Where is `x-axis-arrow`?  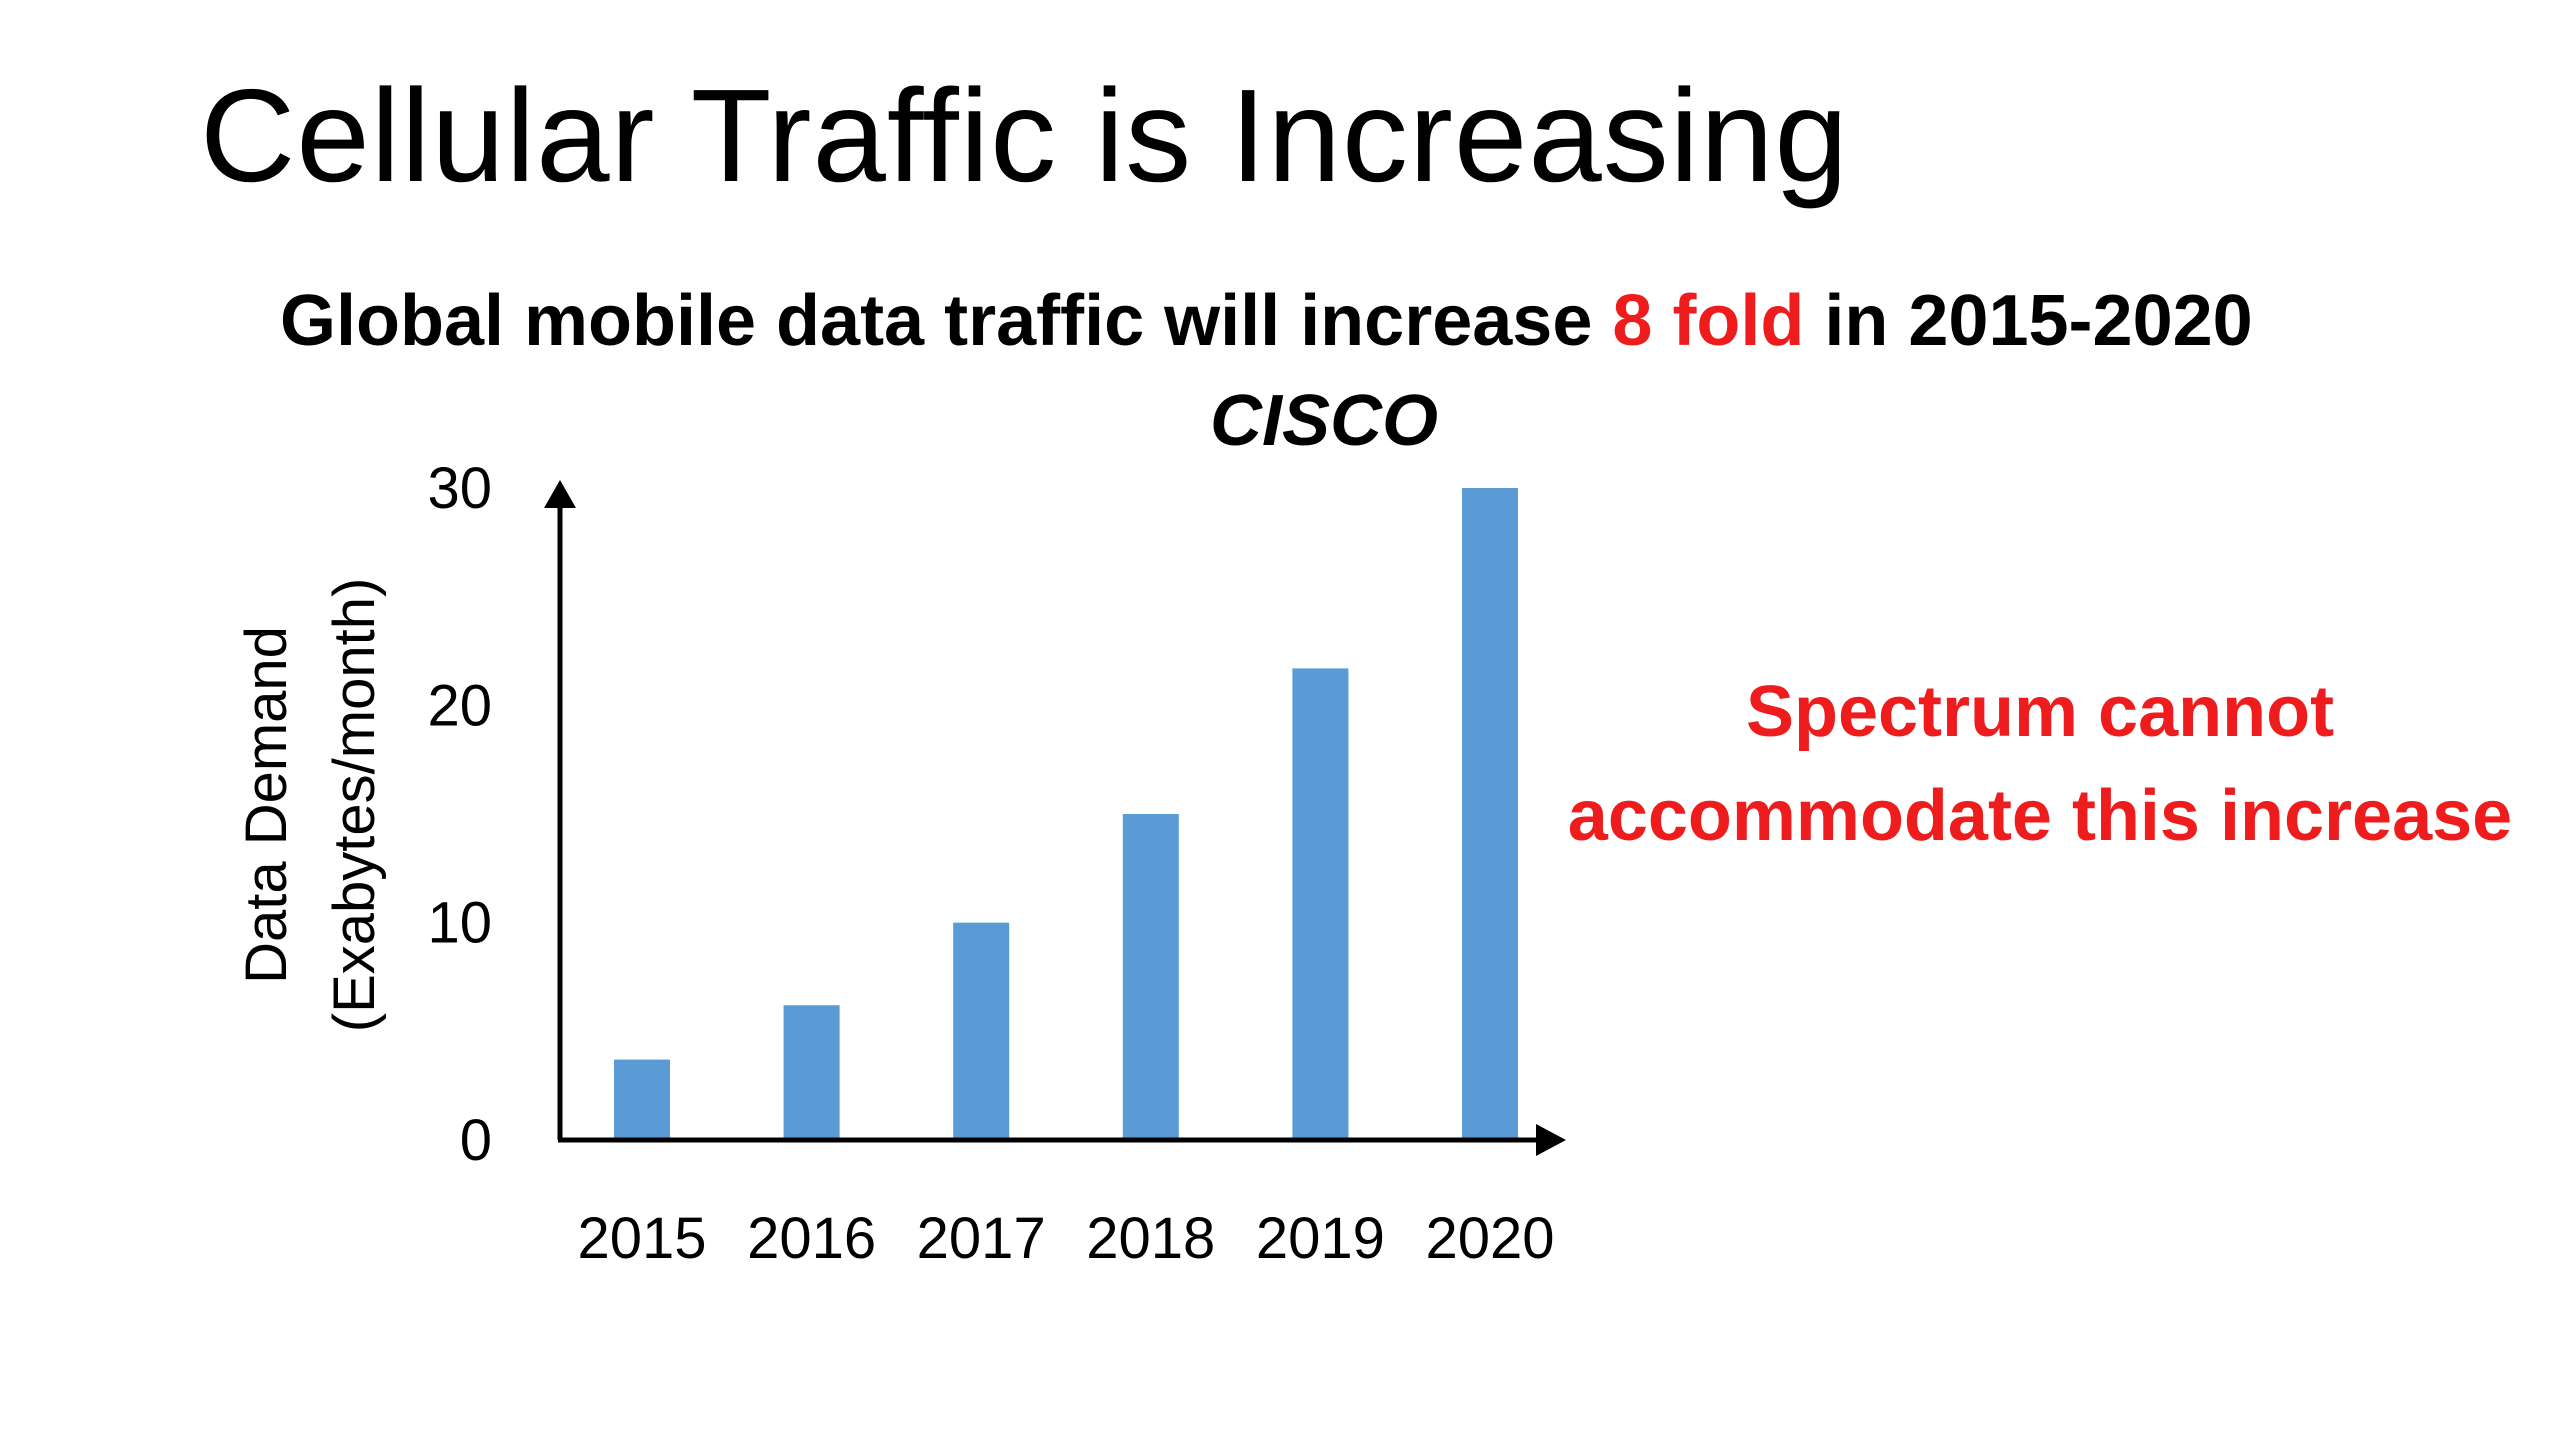 x-axis-arrow is located at coordinates (1551, 1140).